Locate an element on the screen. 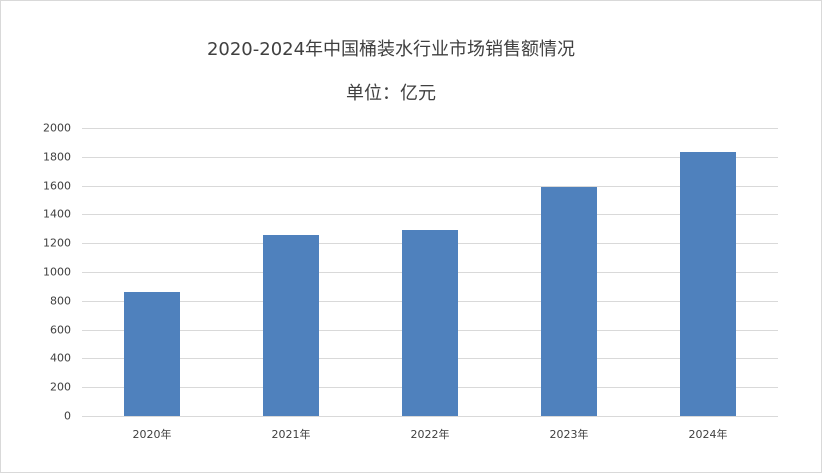 The image size is (822, 473). x-tick-label: 2022年 is located at coordinates (430, 434).